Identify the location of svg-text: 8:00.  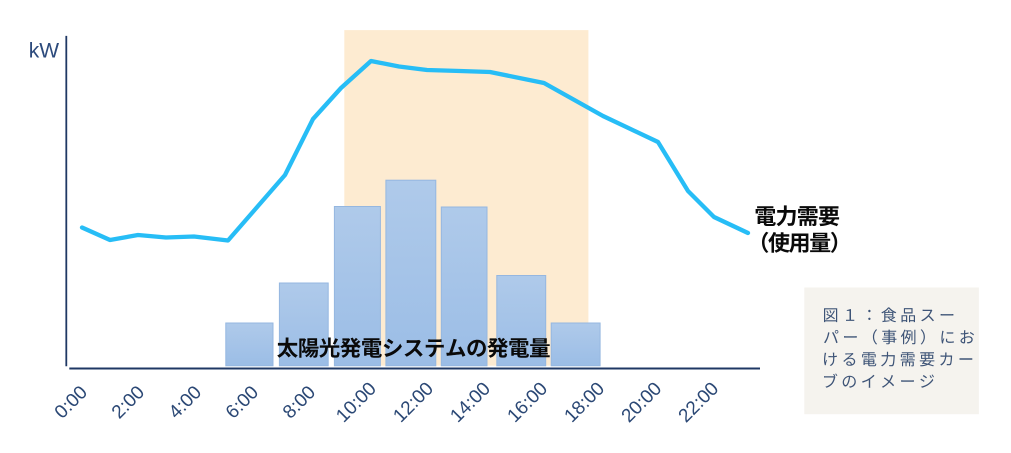
(299, 402).